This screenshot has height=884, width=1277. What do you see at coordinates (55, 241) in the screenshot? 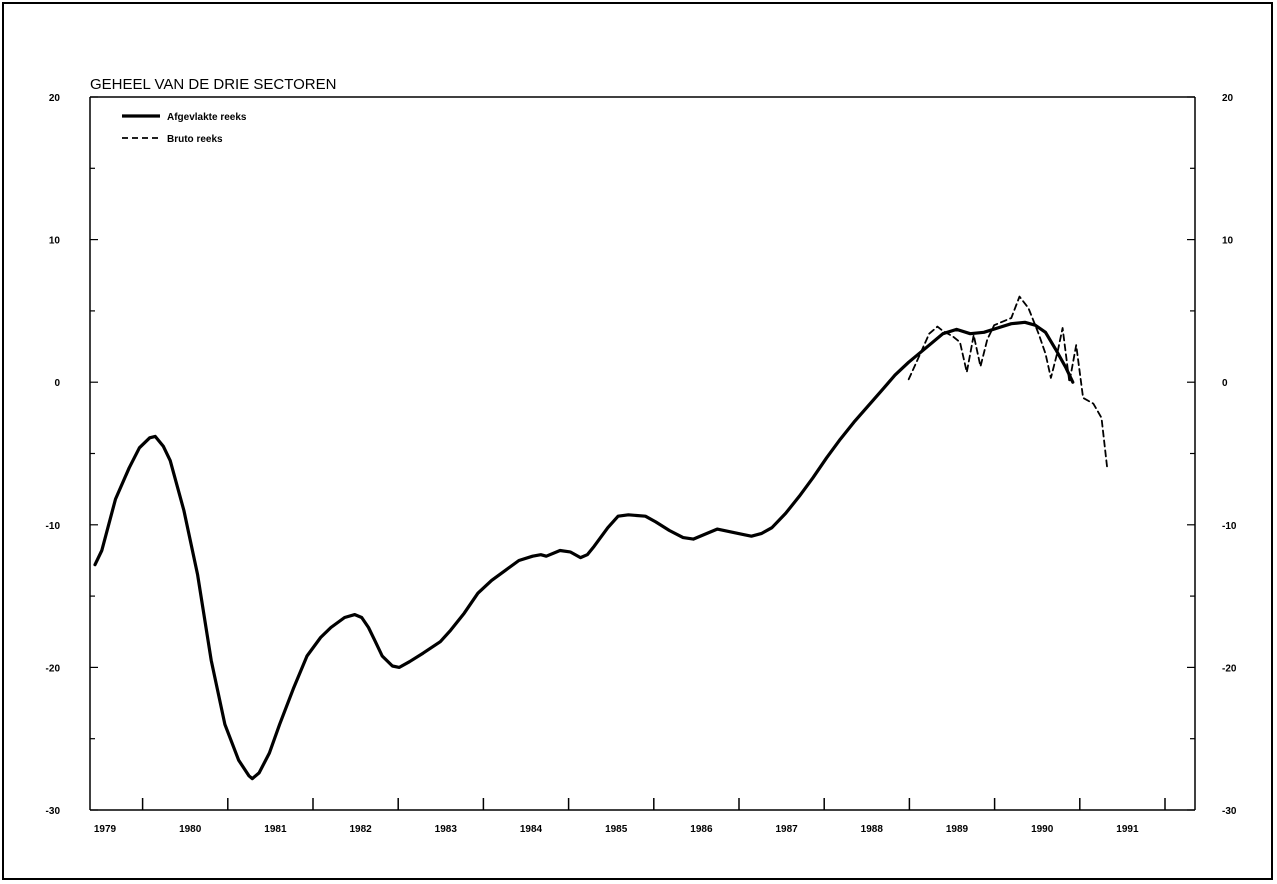
I see `y-tick-label-left: 10` at bounding box center [55, 241].